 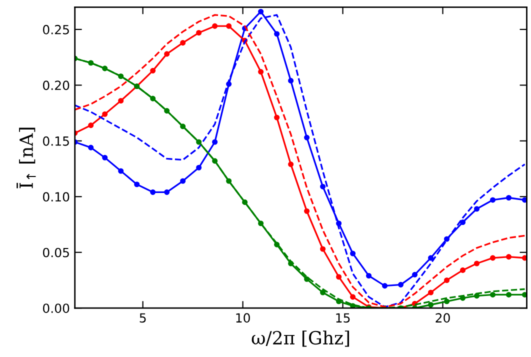 I want to click on x-axis-title: ω/2π [Ghz], so click(x=301, y=338).